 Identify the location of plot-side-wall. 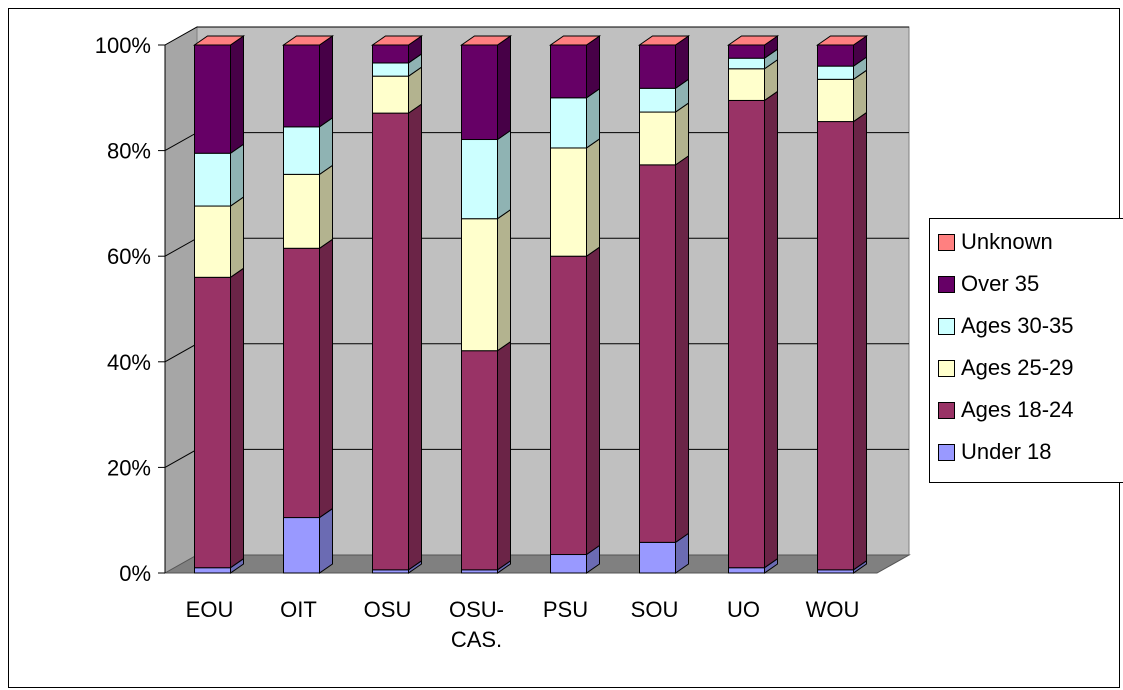
(181, 300).